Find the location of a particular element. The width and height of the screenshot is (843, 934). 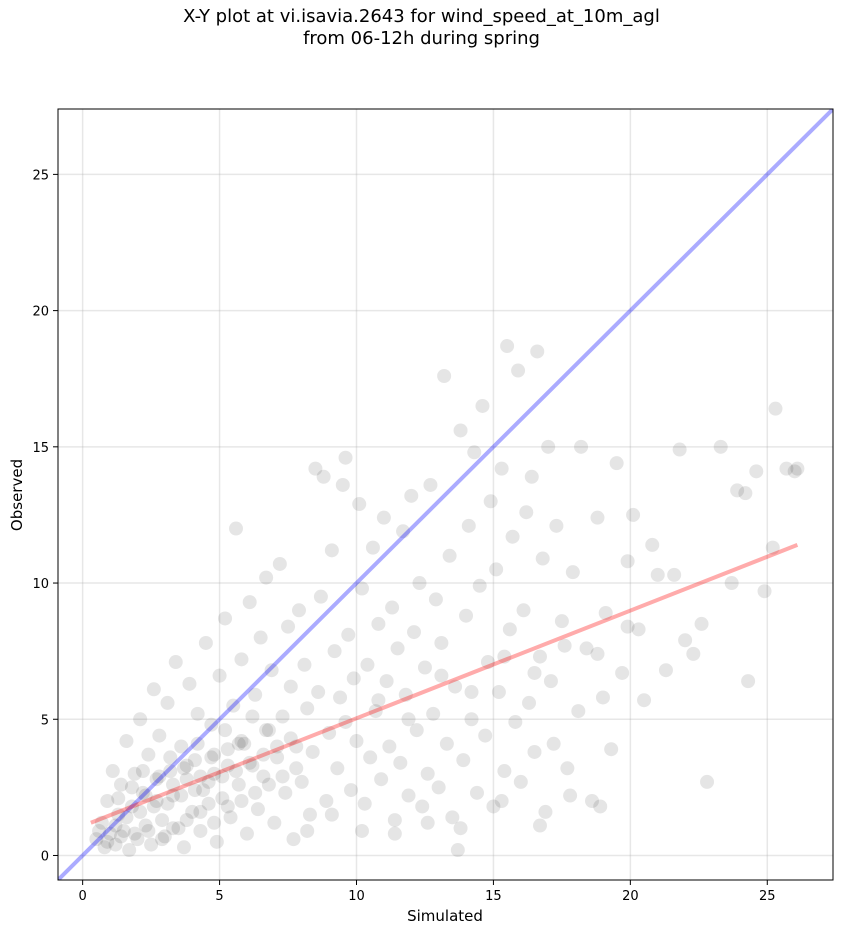

y-tick-label: 20 is located at coordinates (40, 312).